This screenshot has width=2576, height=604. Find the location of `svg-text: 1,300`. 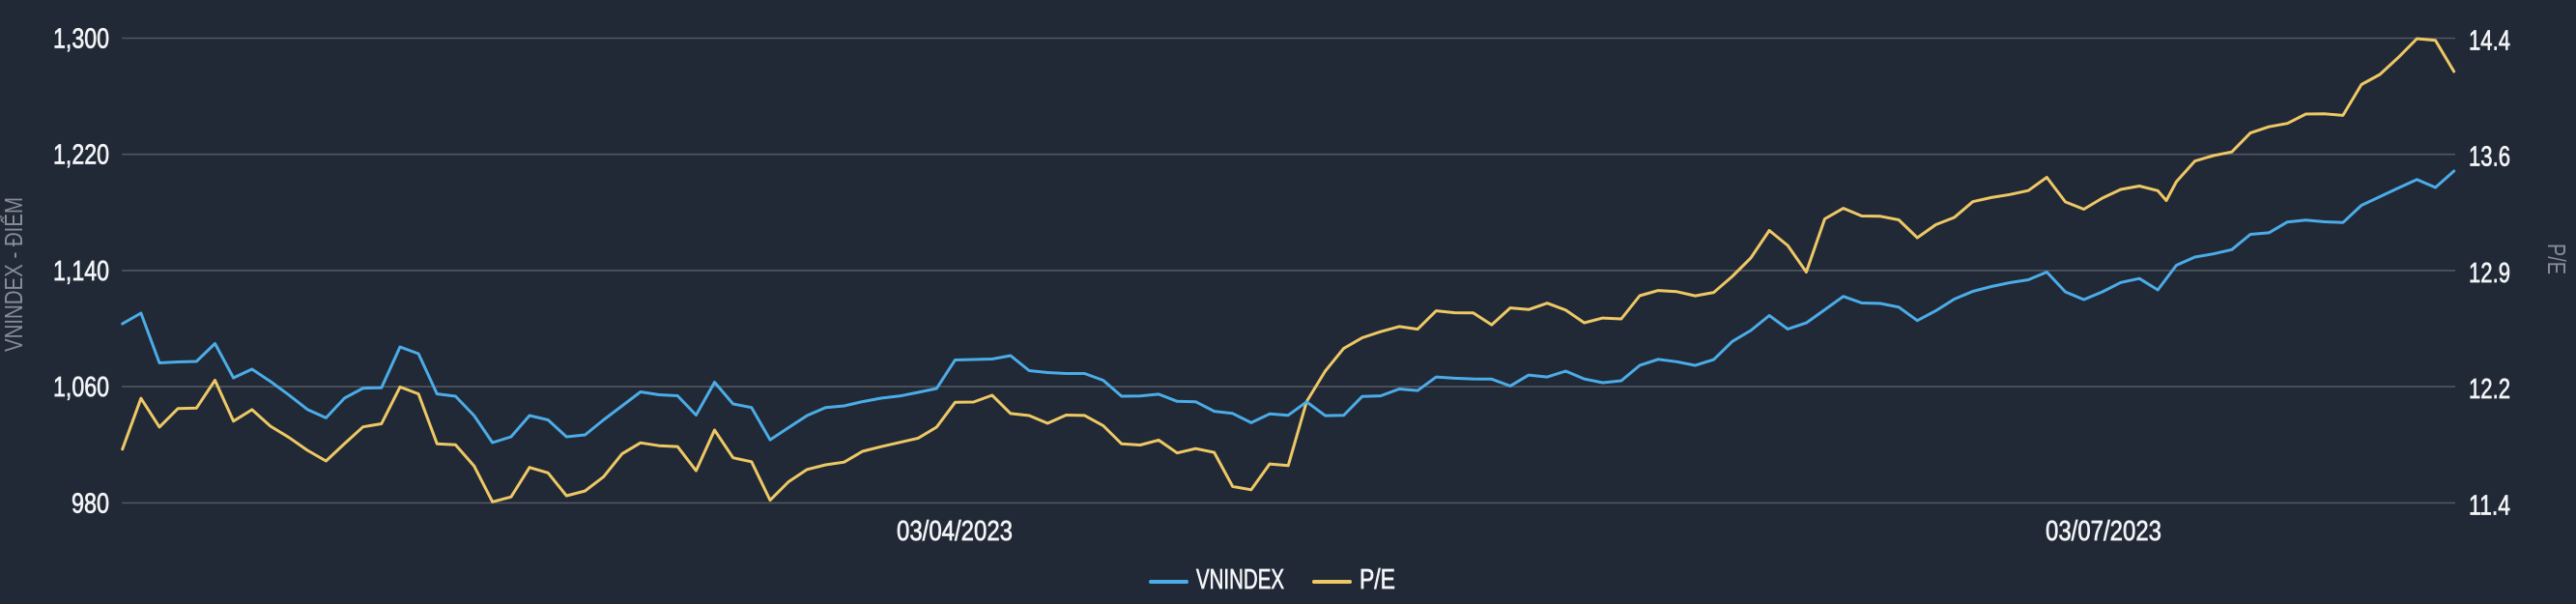

svg-text: 1,300 is located at coordinates (81, 39).